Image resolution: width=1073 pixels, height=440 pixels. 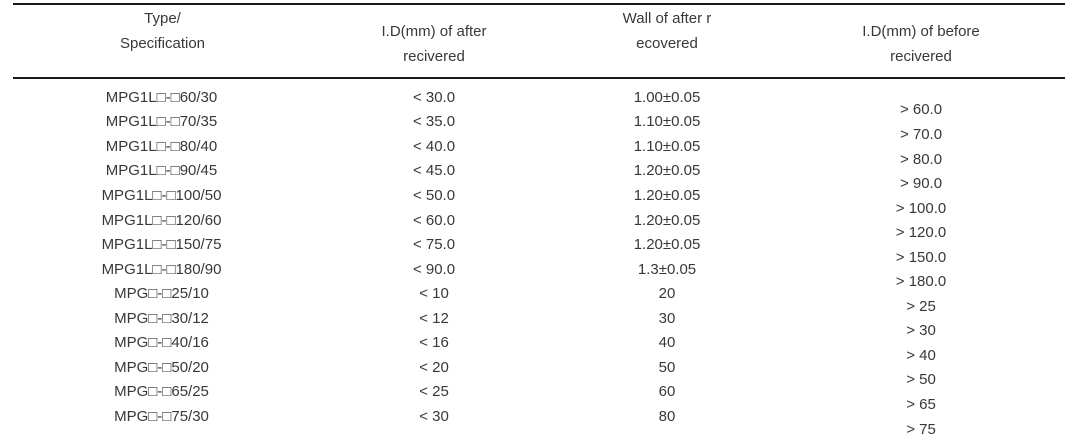 What do you see at coordinates (394, 269) in the screenshot?
I see `table-row: MPG1L□-□180/90 < 90.0 1.3±0.05` at bounding box center [394, 269].